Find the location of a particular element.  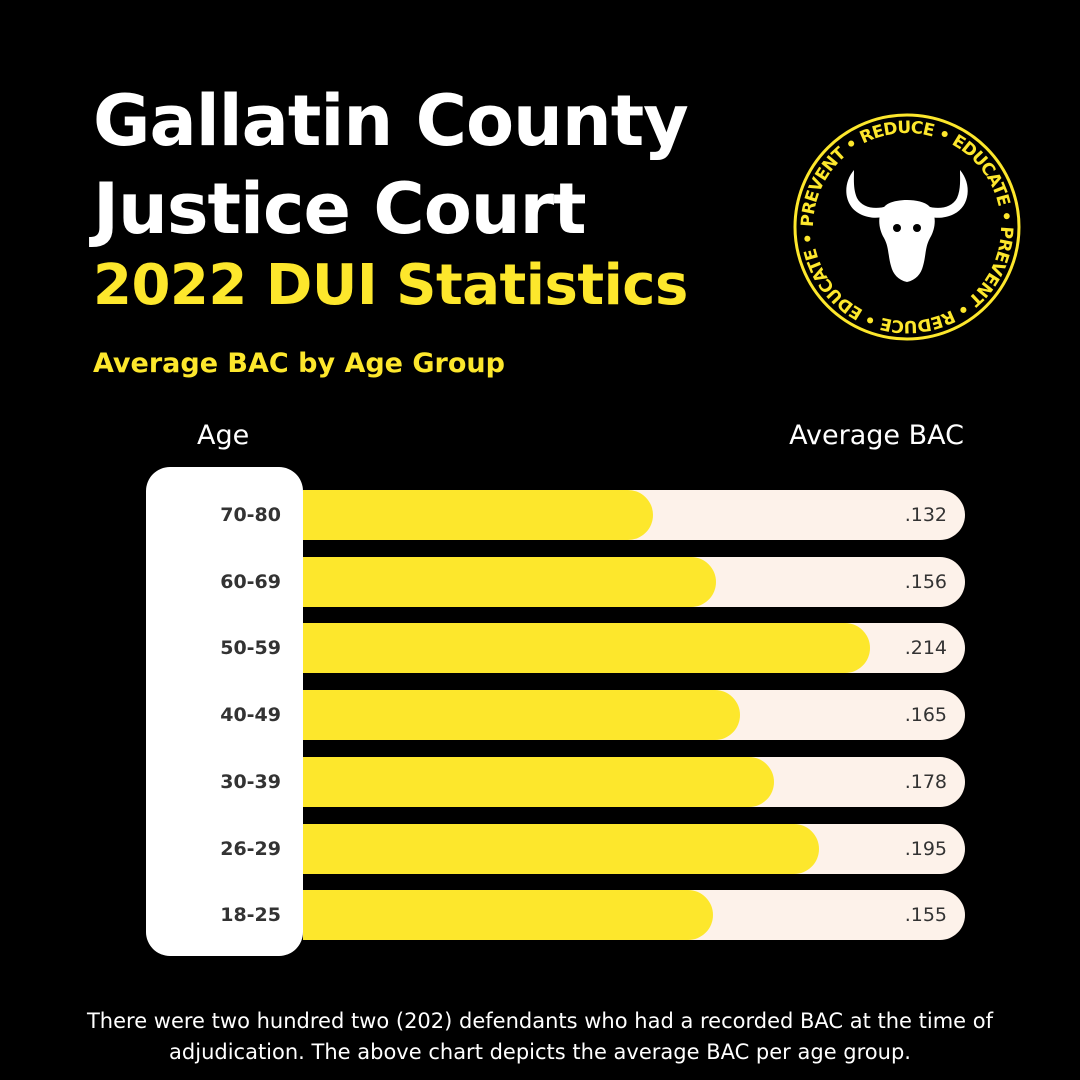

title-line-2: Justice Court is located at coordinates (340, 209).